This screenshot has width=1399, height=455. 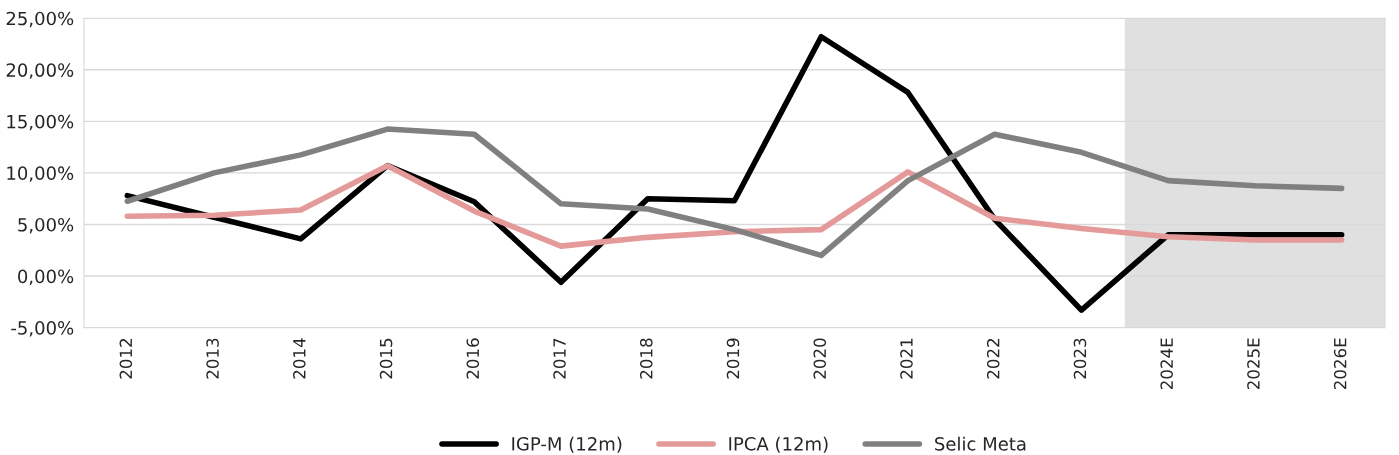 I want to click on x-tick-label: 2019, so click(x=733, y=358).